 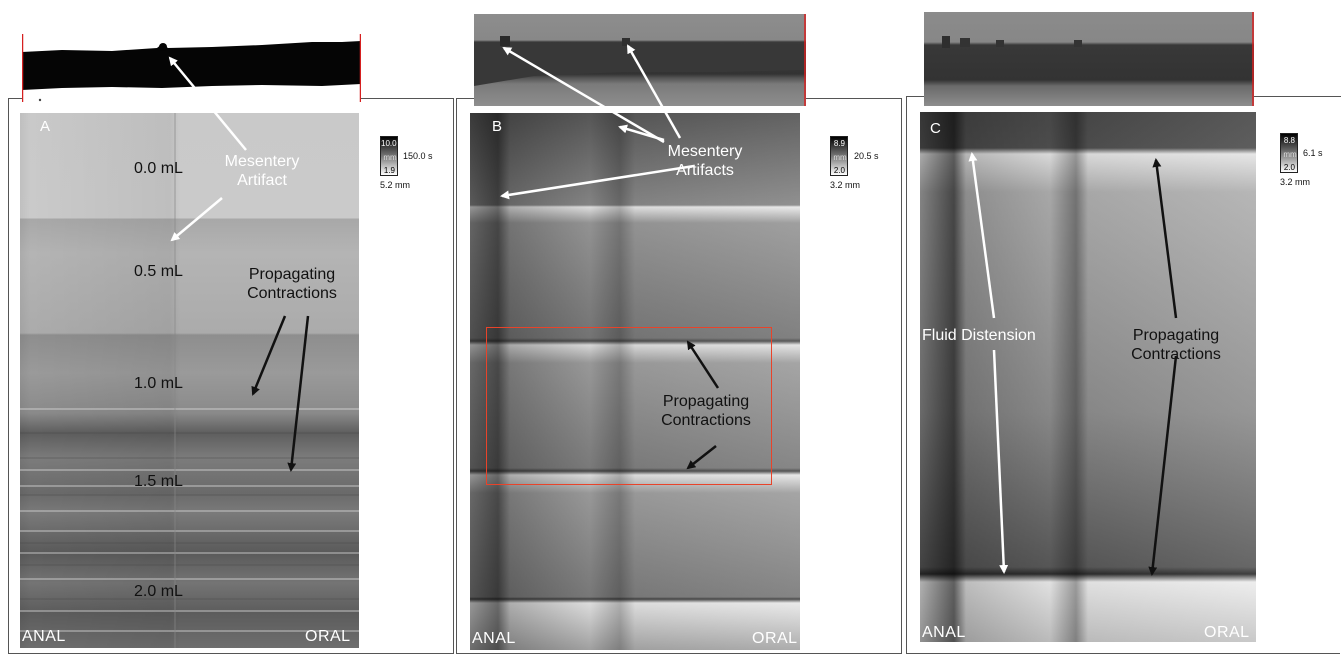 I want to click on scale-max: 10.0, so click(x=389, y=143).